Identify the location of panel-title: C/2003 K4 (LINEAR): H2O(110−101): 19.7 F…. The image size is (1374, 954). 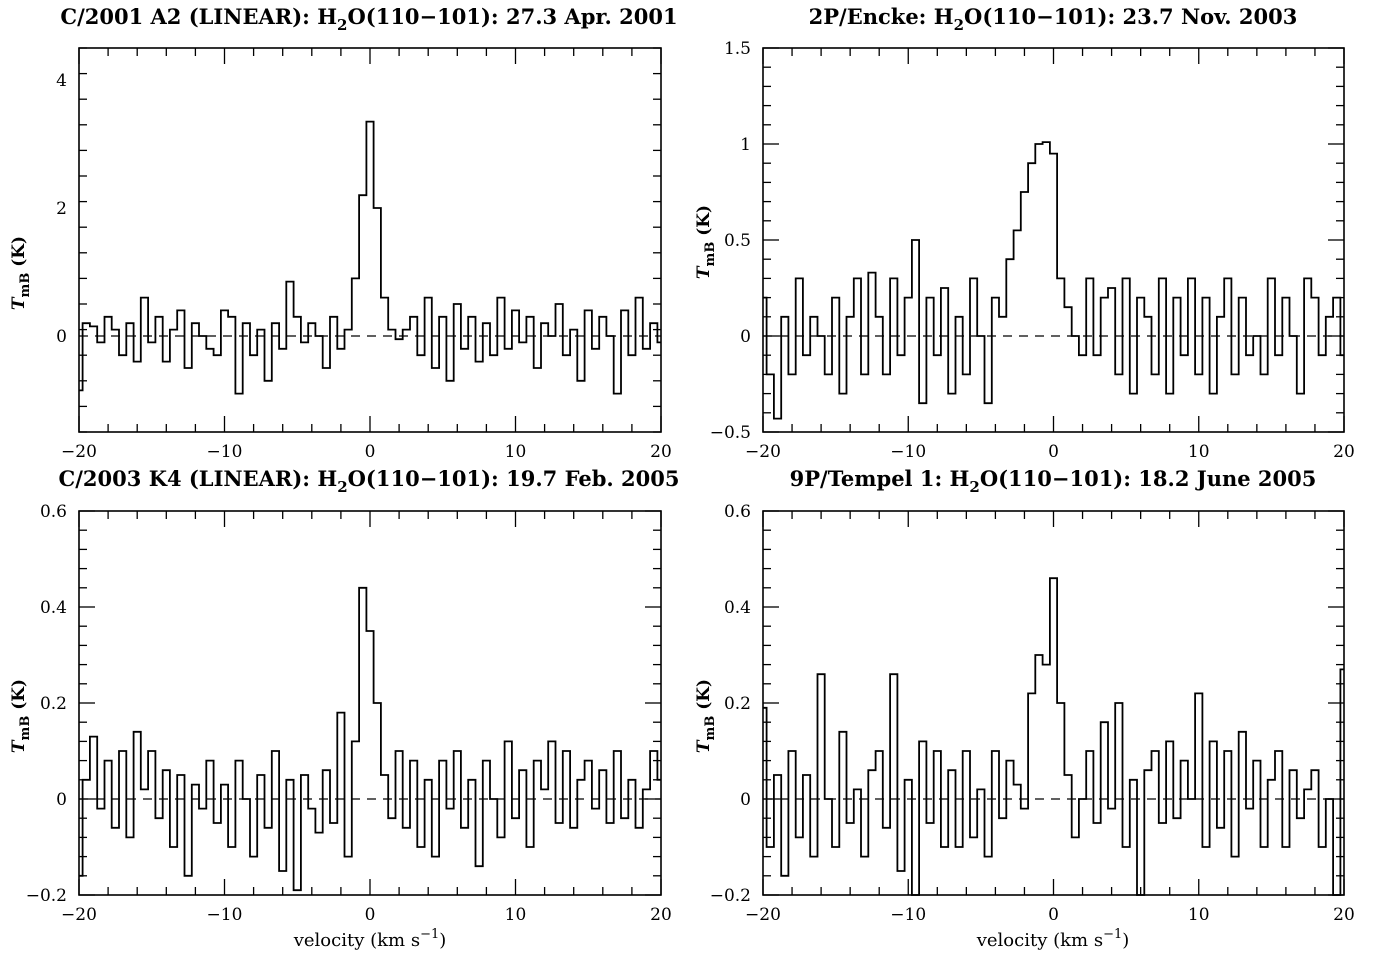
(369, 481).